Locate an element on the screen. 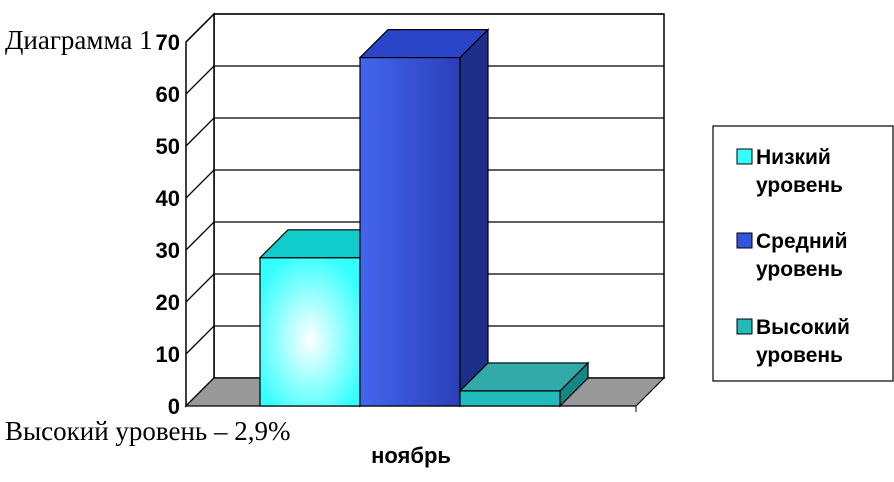  x-tick-label: ноябрь is located at coordinates (411, 455).